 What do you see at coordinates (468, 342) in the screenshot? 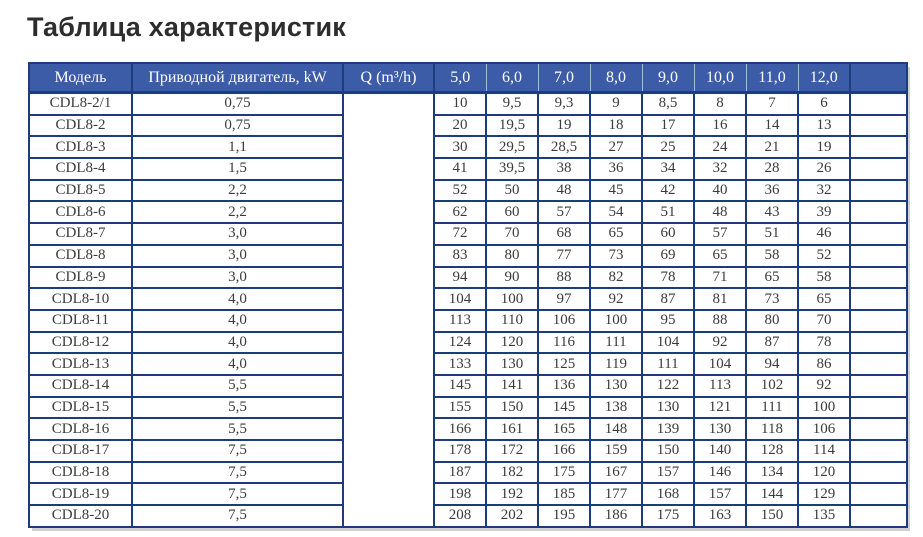
I see `table-row: CDL8-12 4,0 124 120 116 111 104 92 87 78` at bounding box center [468, 342].